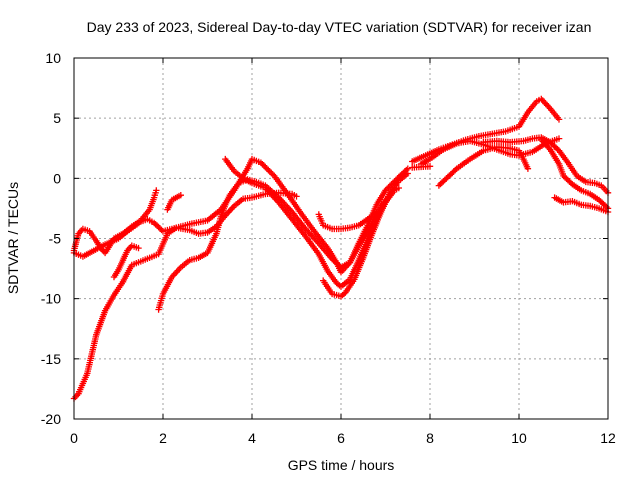 The image size is (640, 480). Describe the element at coordinates (53, 58) in the screenshot. I see `y-tick-label: 10` at that location.